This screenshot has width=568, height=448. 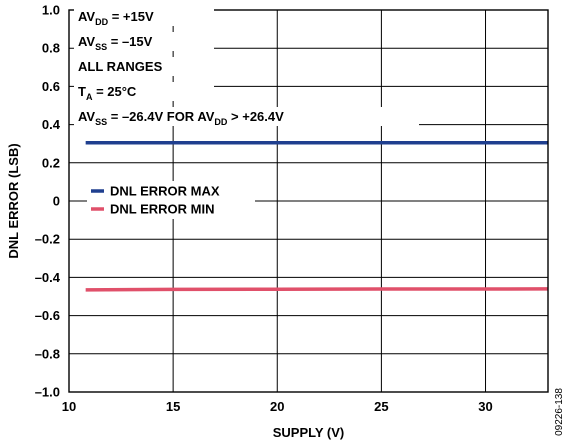 What do you see at coordinates (120, 66) in the screenshot?
I see `annotation-line: ALL RANGES` at bounding box center [120, 66].